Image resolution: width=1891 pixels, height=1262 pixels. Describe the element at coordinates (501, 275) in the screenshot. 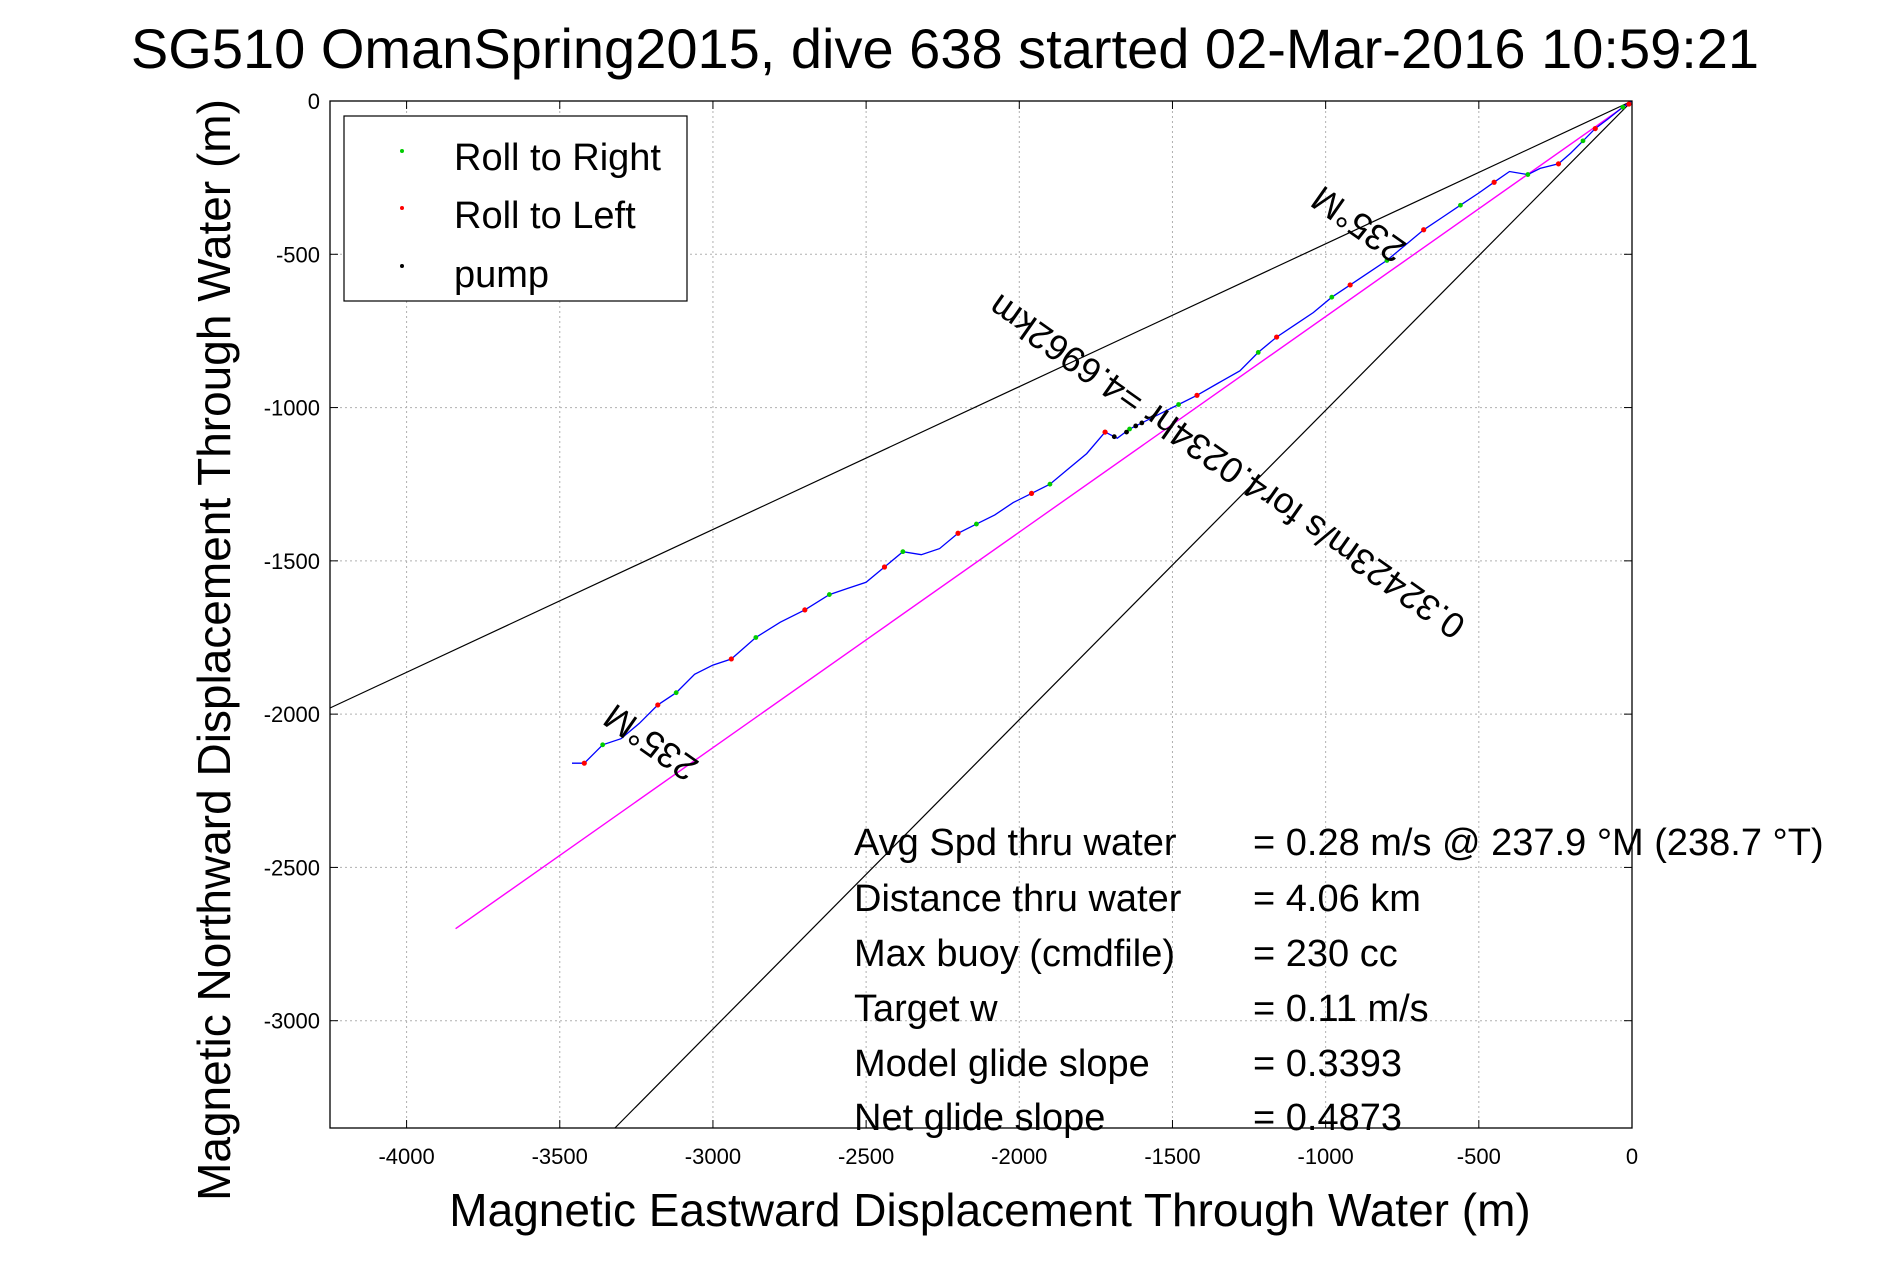

I see `legend-label-pump: pump` at that location.